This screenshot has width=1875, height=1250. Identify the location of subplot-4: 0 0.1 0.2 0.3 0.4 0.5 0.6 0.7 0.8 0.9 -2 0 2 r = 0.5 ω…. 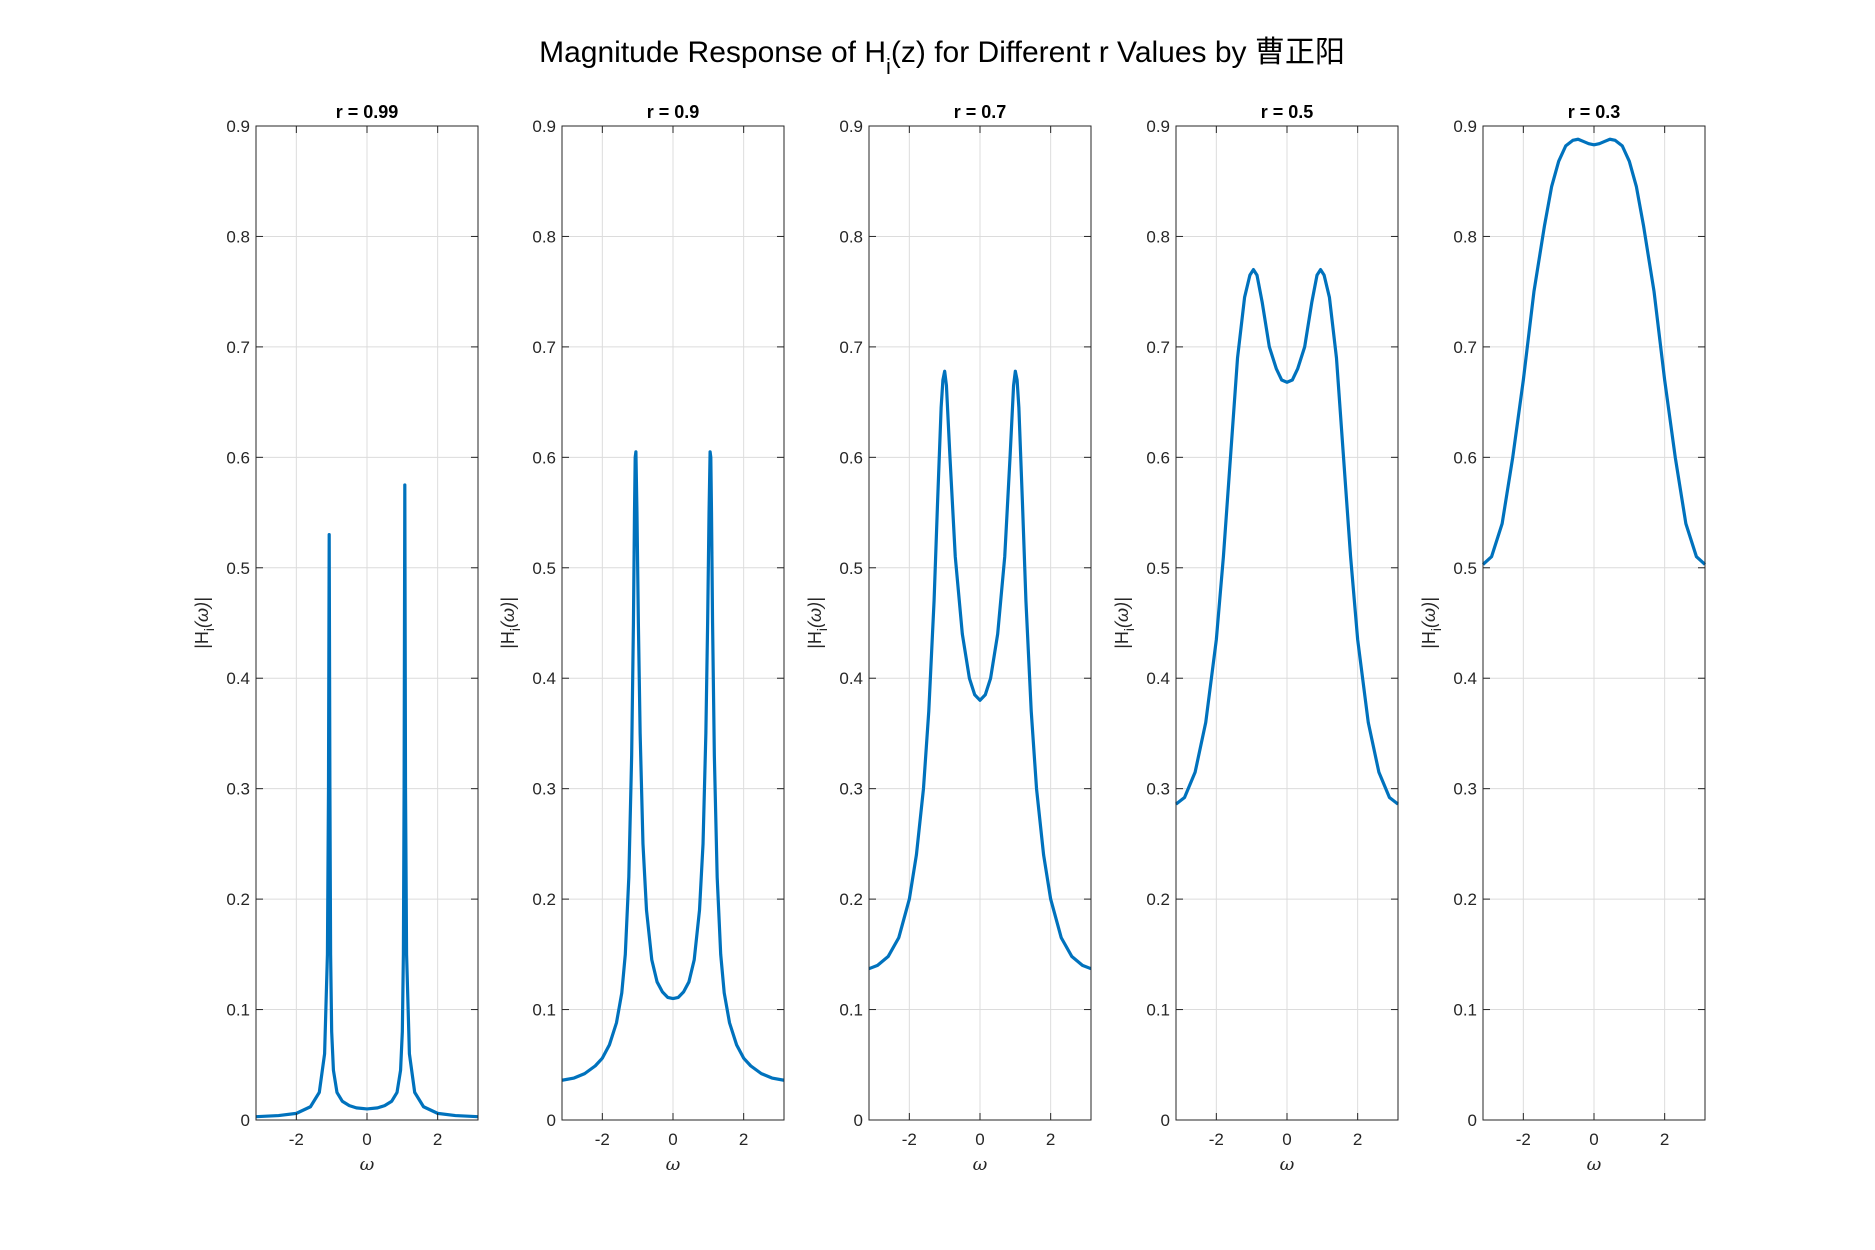
(1255, 638).